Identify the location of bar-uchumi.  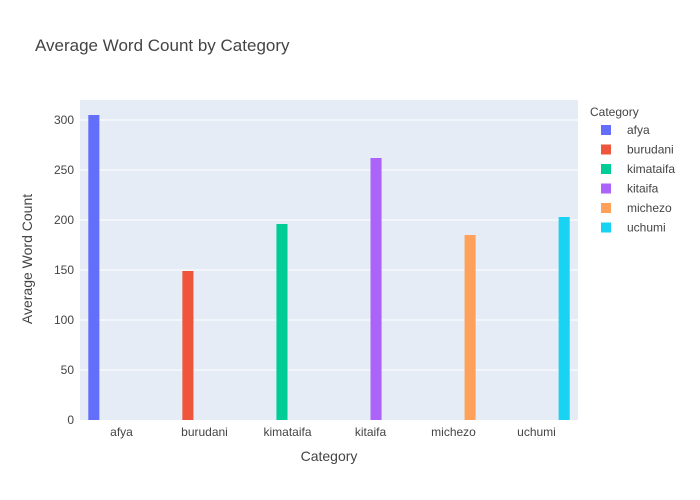
(564, 318).